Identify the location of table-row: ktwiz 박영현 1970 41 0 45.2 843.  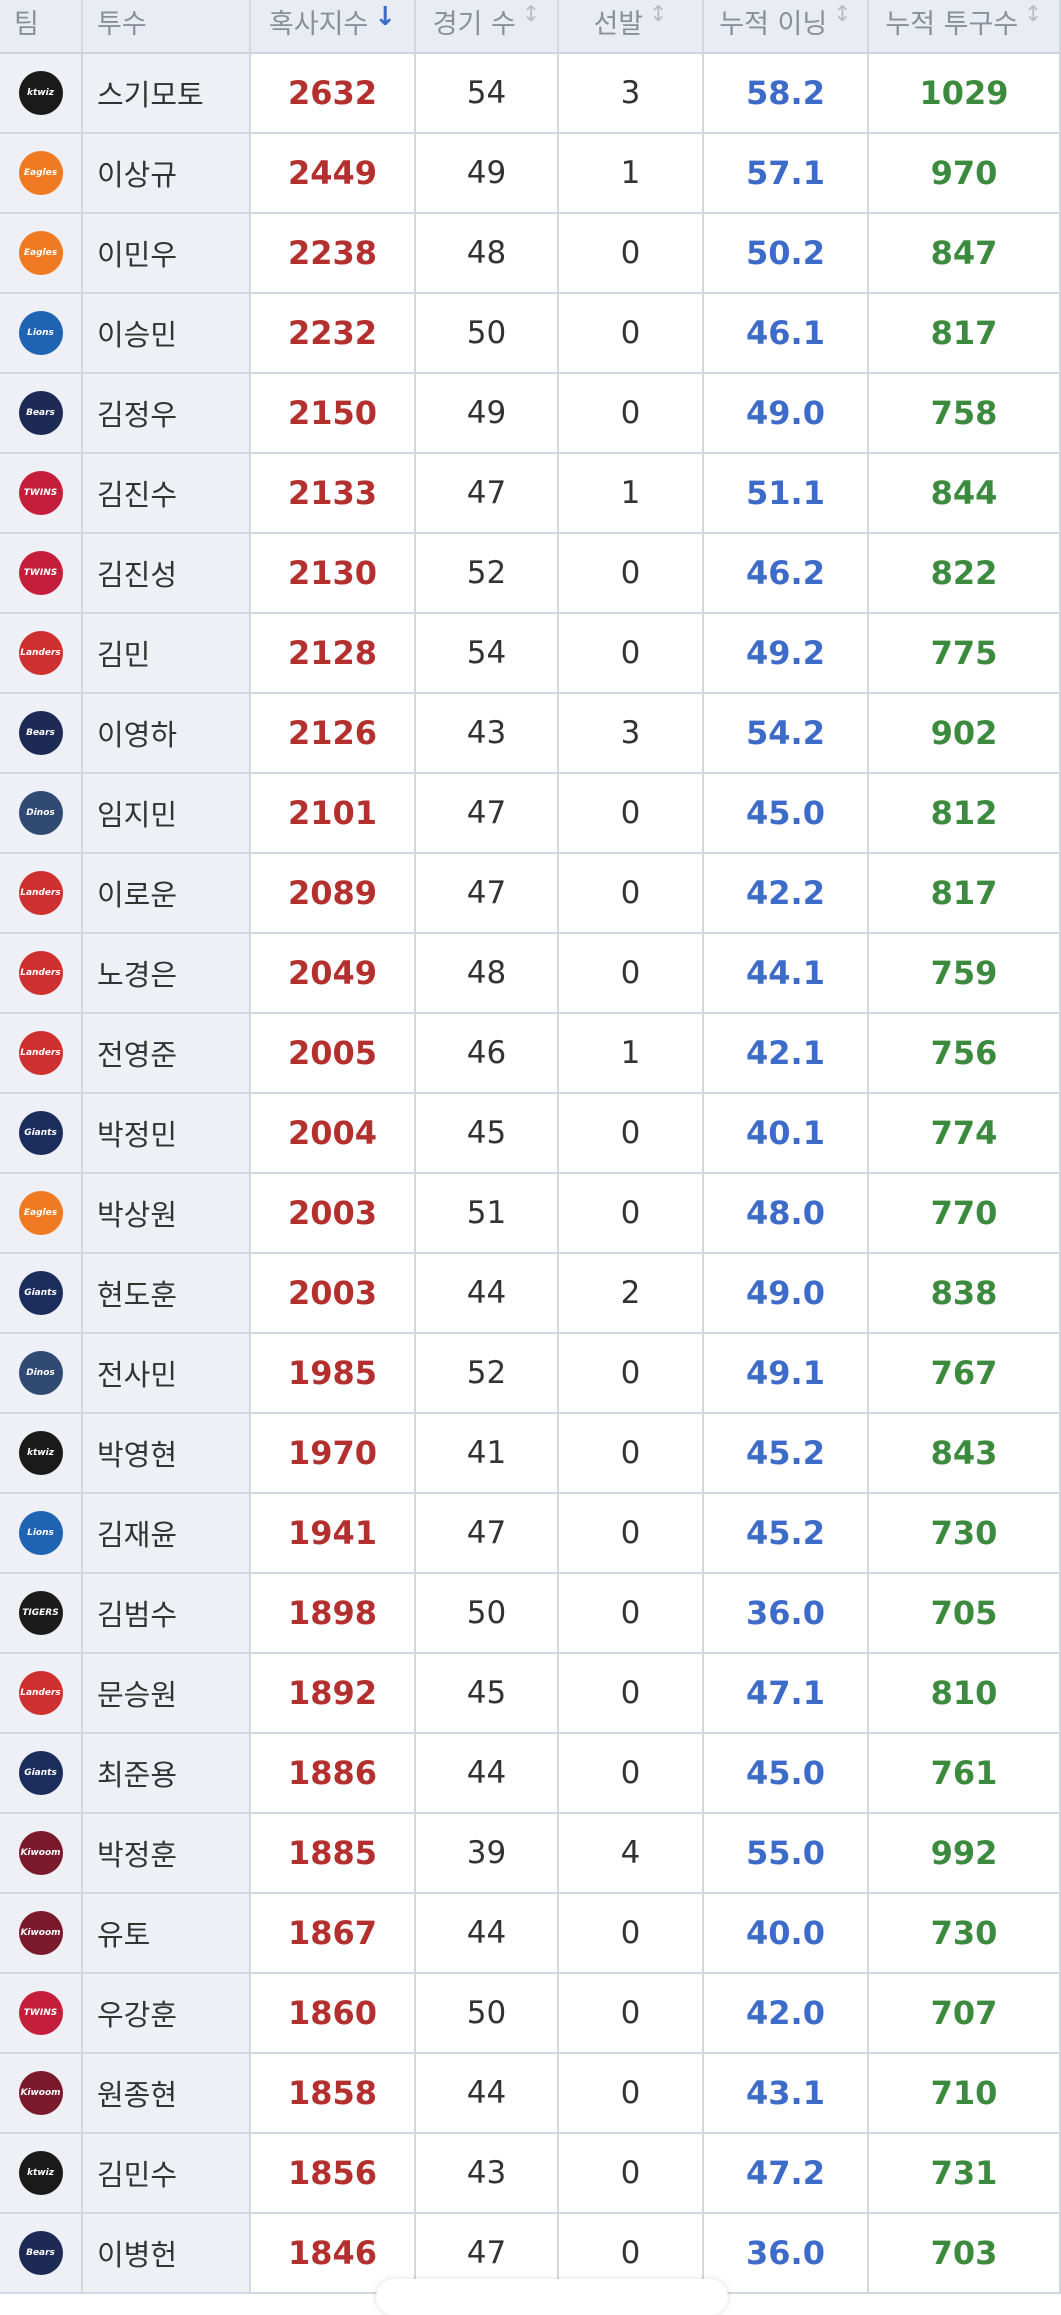
(530, 1454).